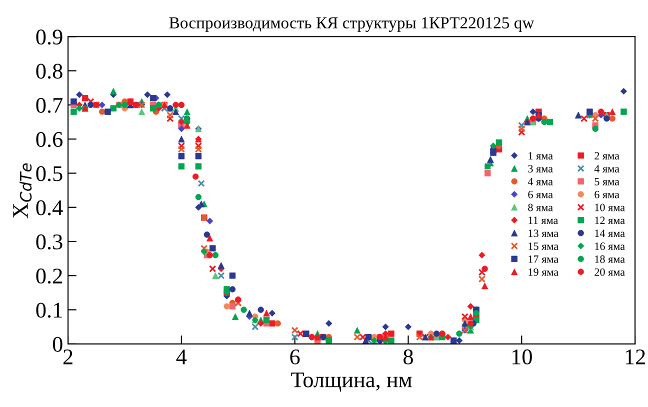 The image size is (648, 407). What do you see at coordinates (610, 234) in the screenshot?
I see `legend-label: 14 яма` at bounding box center [610, 234].